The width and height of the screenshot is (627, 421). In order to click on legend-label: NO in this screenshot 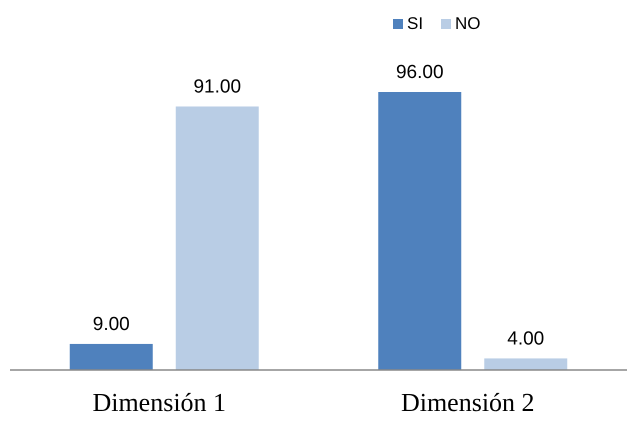, I will do `click(467, 23)`.